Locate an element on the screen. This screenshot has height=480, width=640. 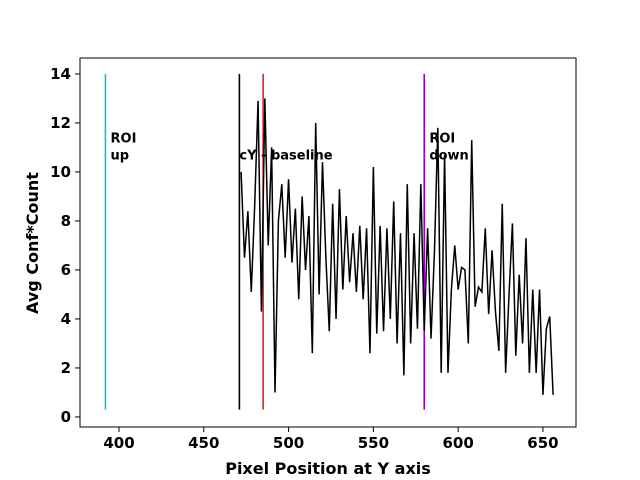
x-tick-label: 400 is located at coordinates (118, 443).